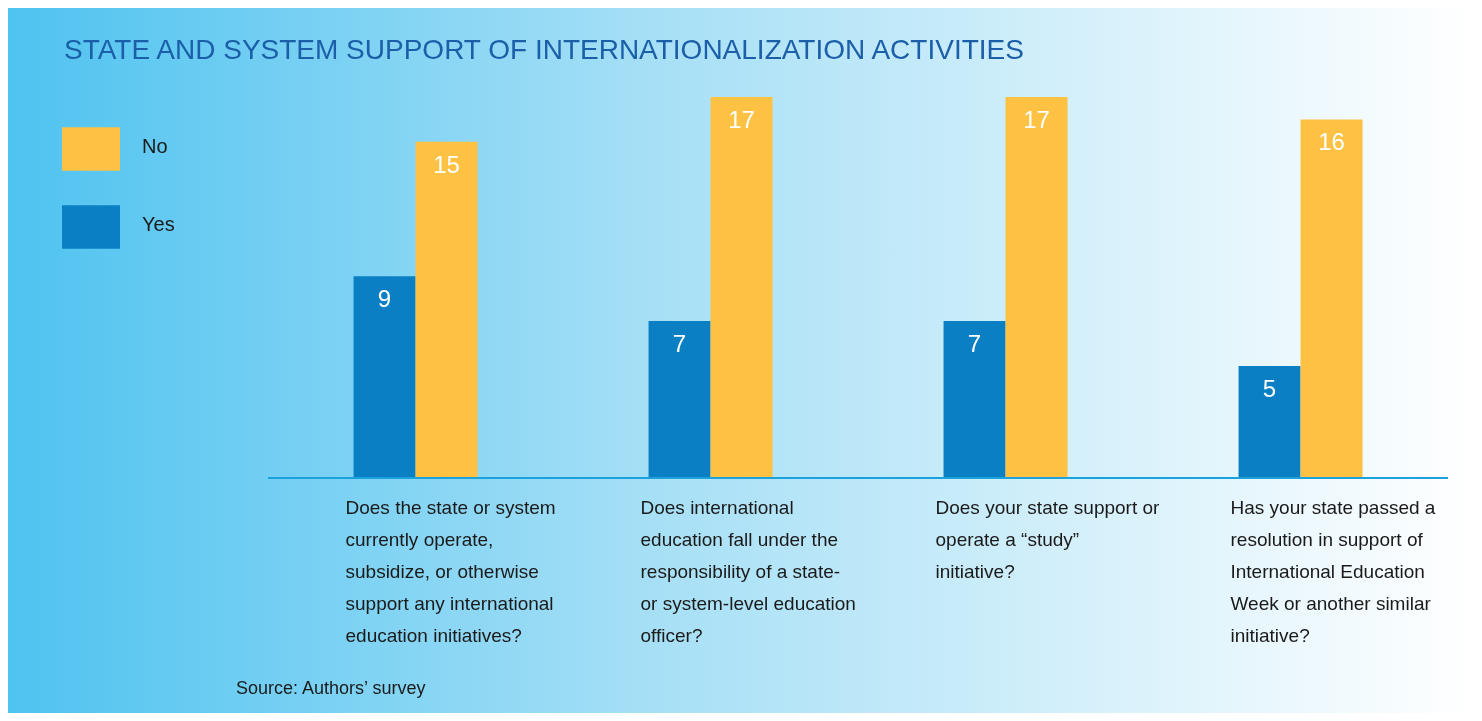  I want to click on x-tick-label: Does your state support or operate a “study” initiative?, so click(1048, 539).